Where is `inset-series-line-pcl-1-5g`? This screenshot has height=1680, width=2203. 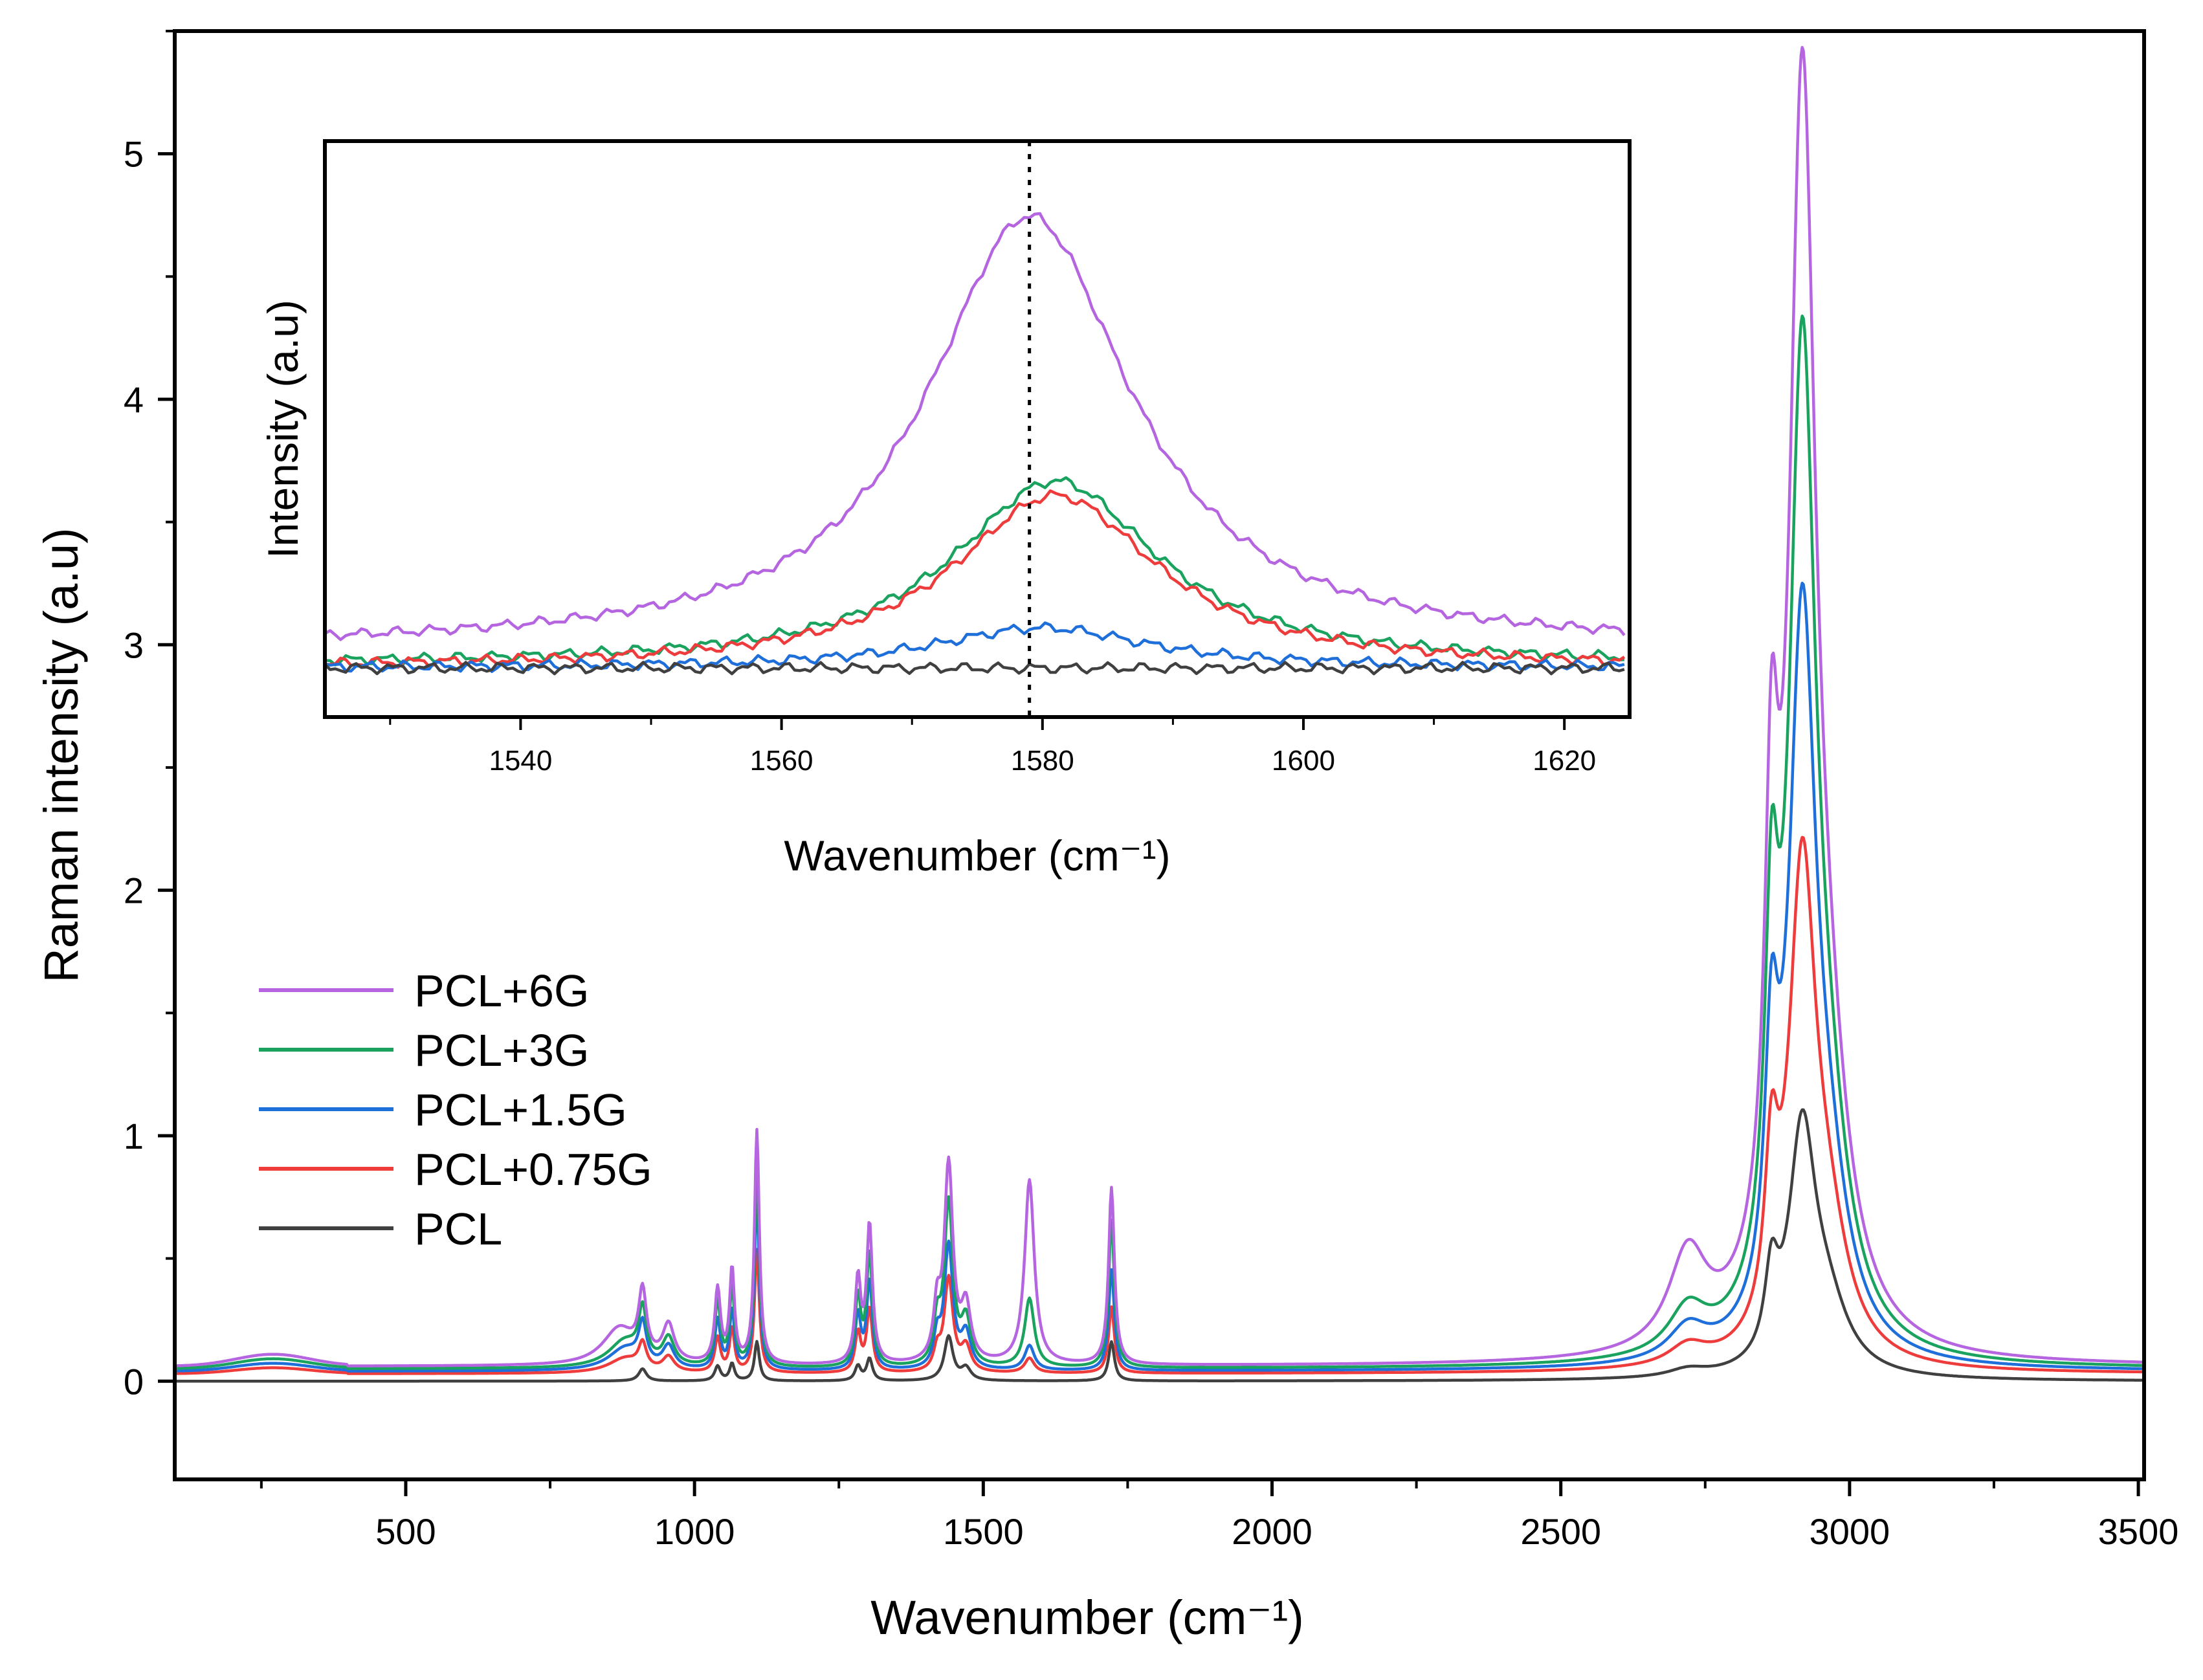
inset-series-line-pcl-1-5g is located at coordinates (974, 647).